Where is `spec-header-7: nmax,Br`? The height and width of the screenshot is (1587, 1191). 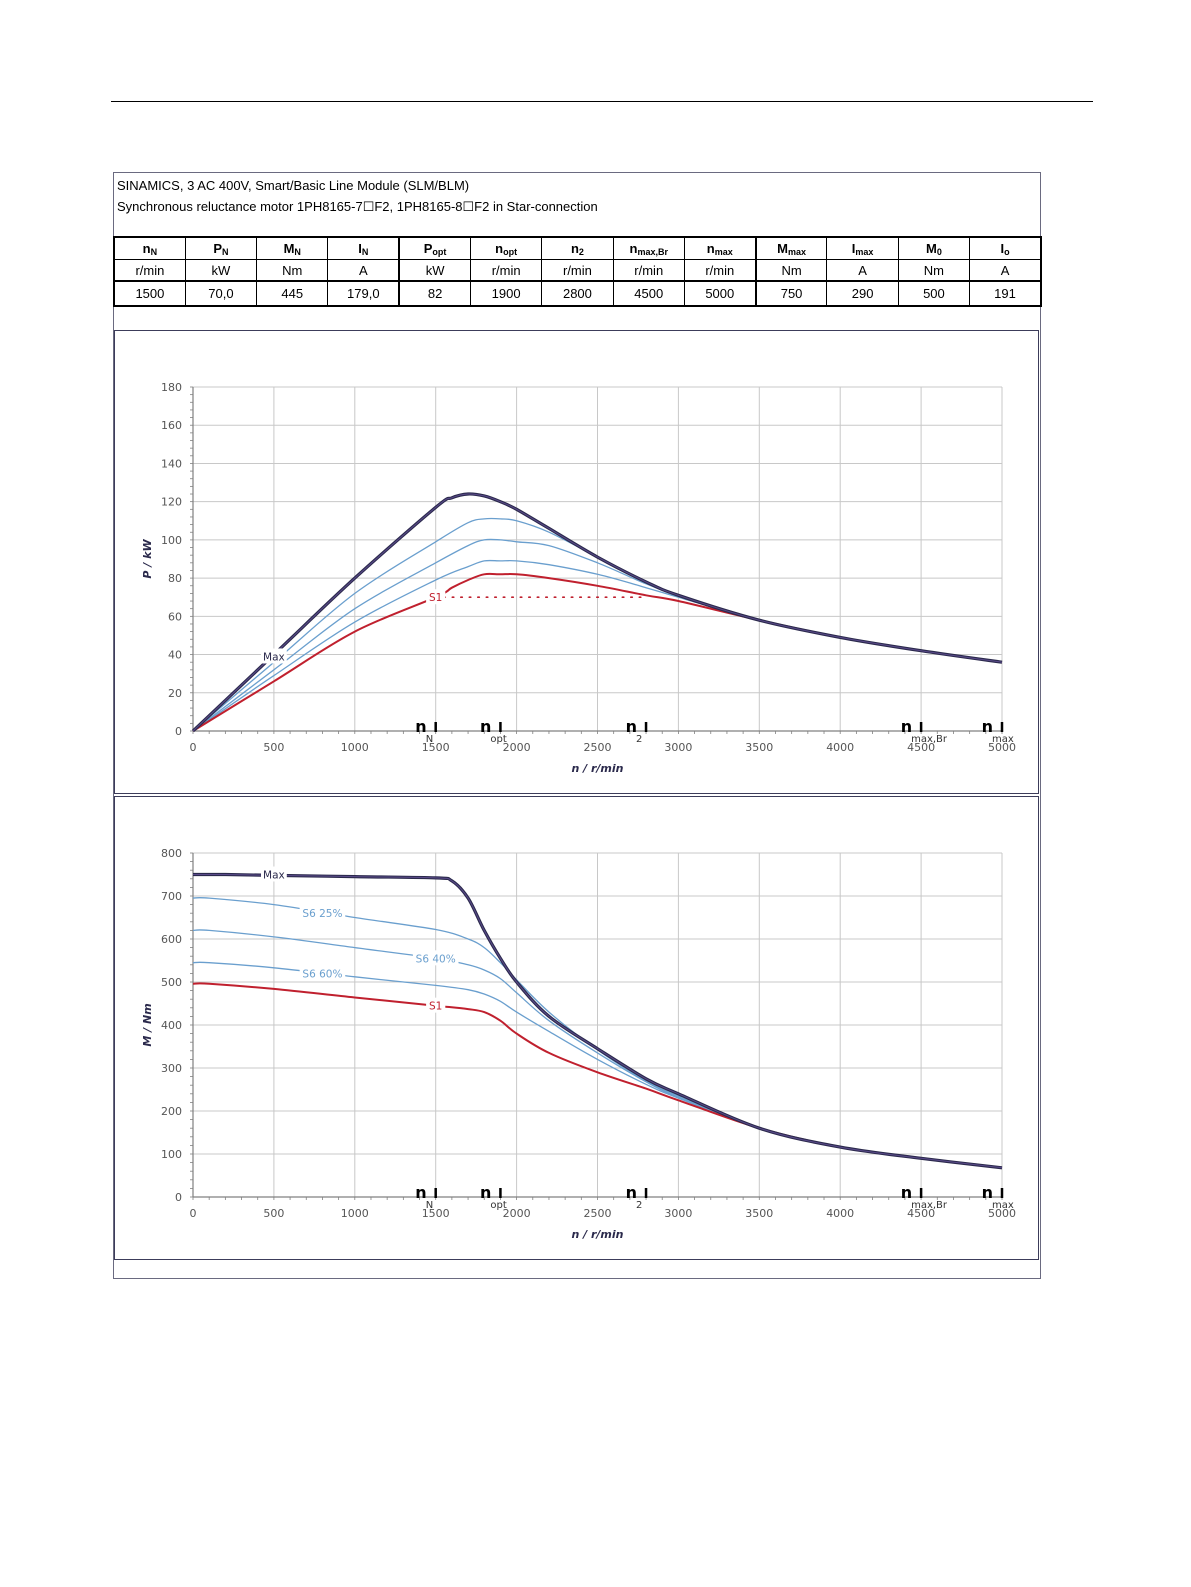 spec-header-7: nmax,Br is located at coordinates (648, 248).